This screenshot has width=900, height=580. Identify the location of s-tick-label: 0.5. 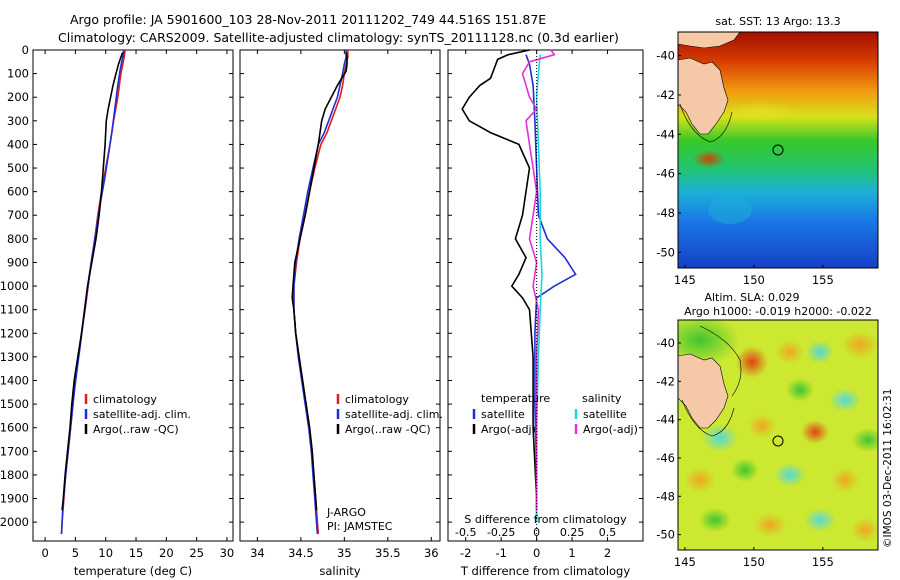
(608, 532).